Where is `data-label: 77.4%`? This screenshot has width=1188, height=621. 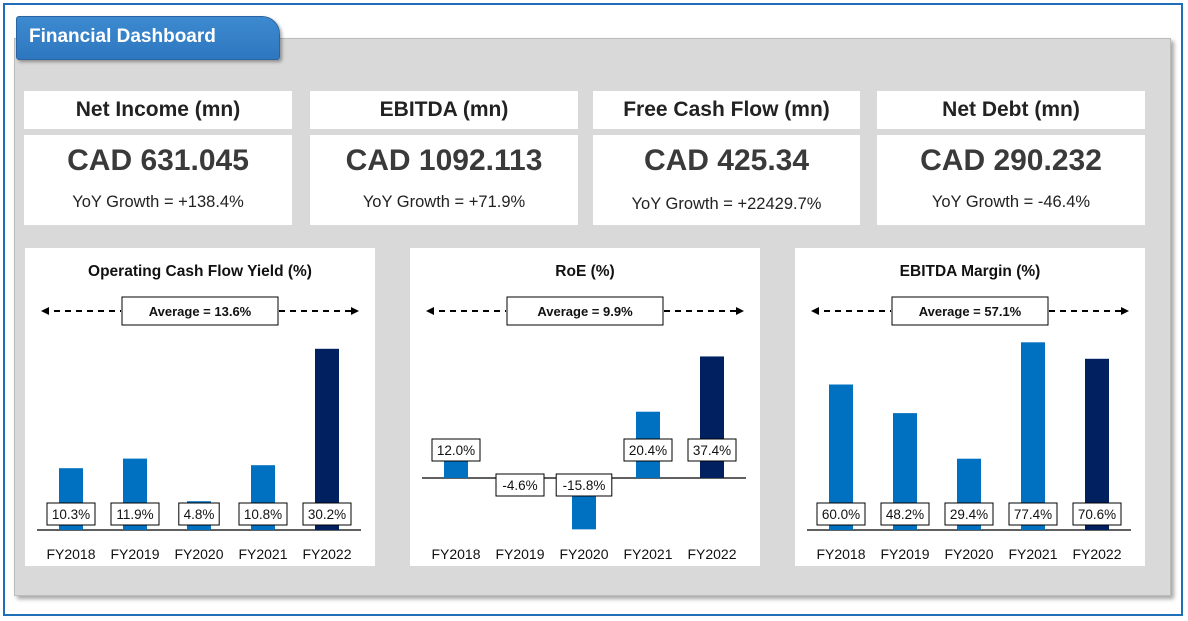 data-label: 77.4% is located at coordinates (1033, 514).